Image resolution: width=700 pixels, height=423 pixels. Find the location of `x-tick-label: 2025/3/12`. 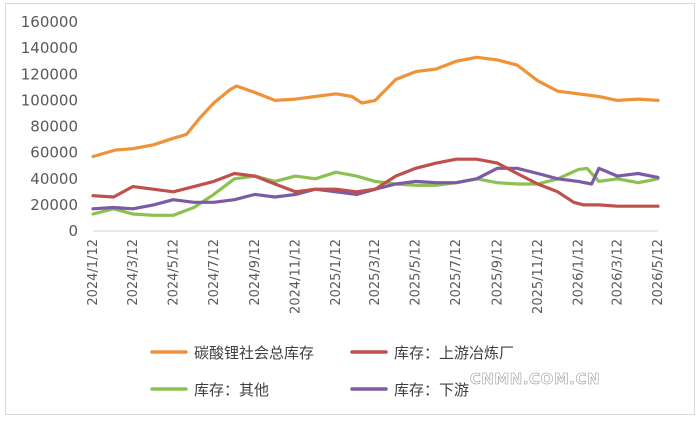

x-tick-label: 2025/3/12 is located at coordinates (375, 272).